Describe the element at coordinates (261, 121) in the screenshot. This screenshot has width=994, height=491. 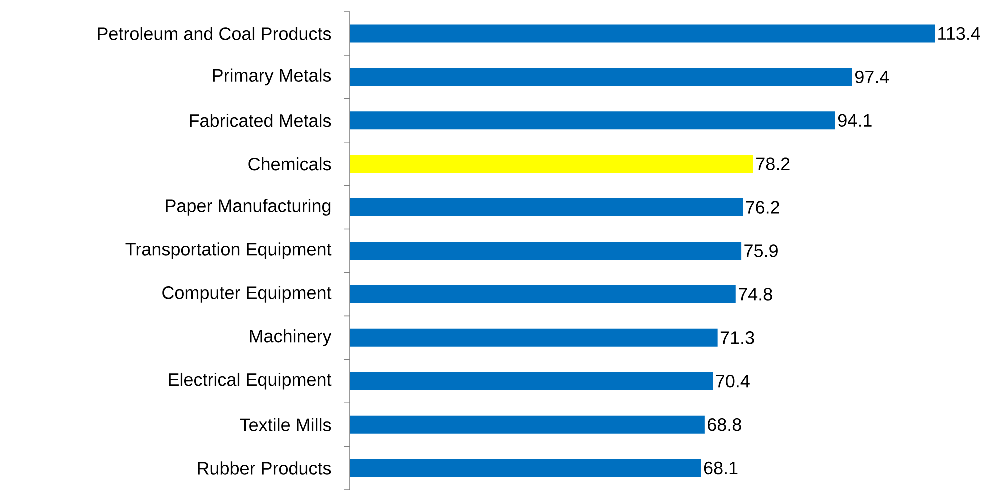
I see `y-tick-label: Fabricated Metals` at that location.